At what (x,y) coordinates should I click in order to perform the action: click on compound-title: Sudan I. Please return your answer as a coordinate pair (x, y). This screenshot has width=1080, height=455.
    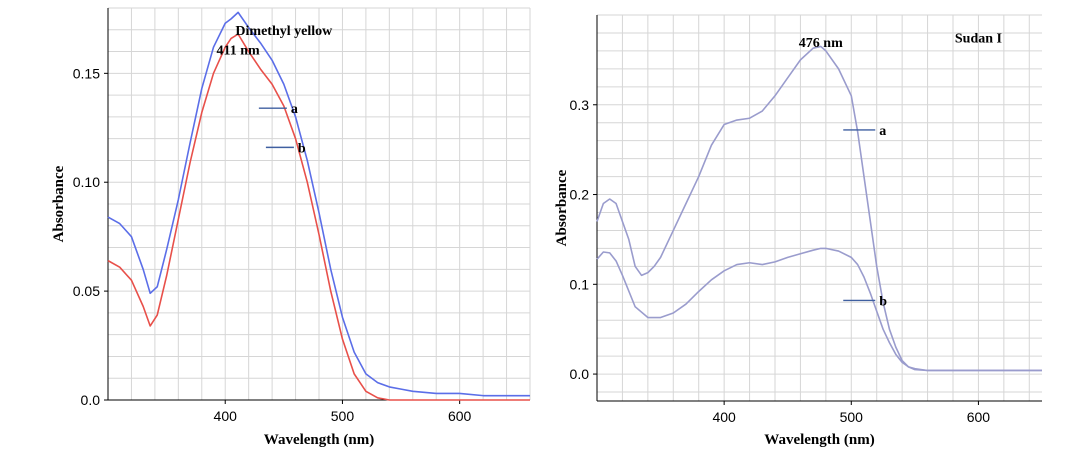
    Looking at the image, I should click on (978, 38).